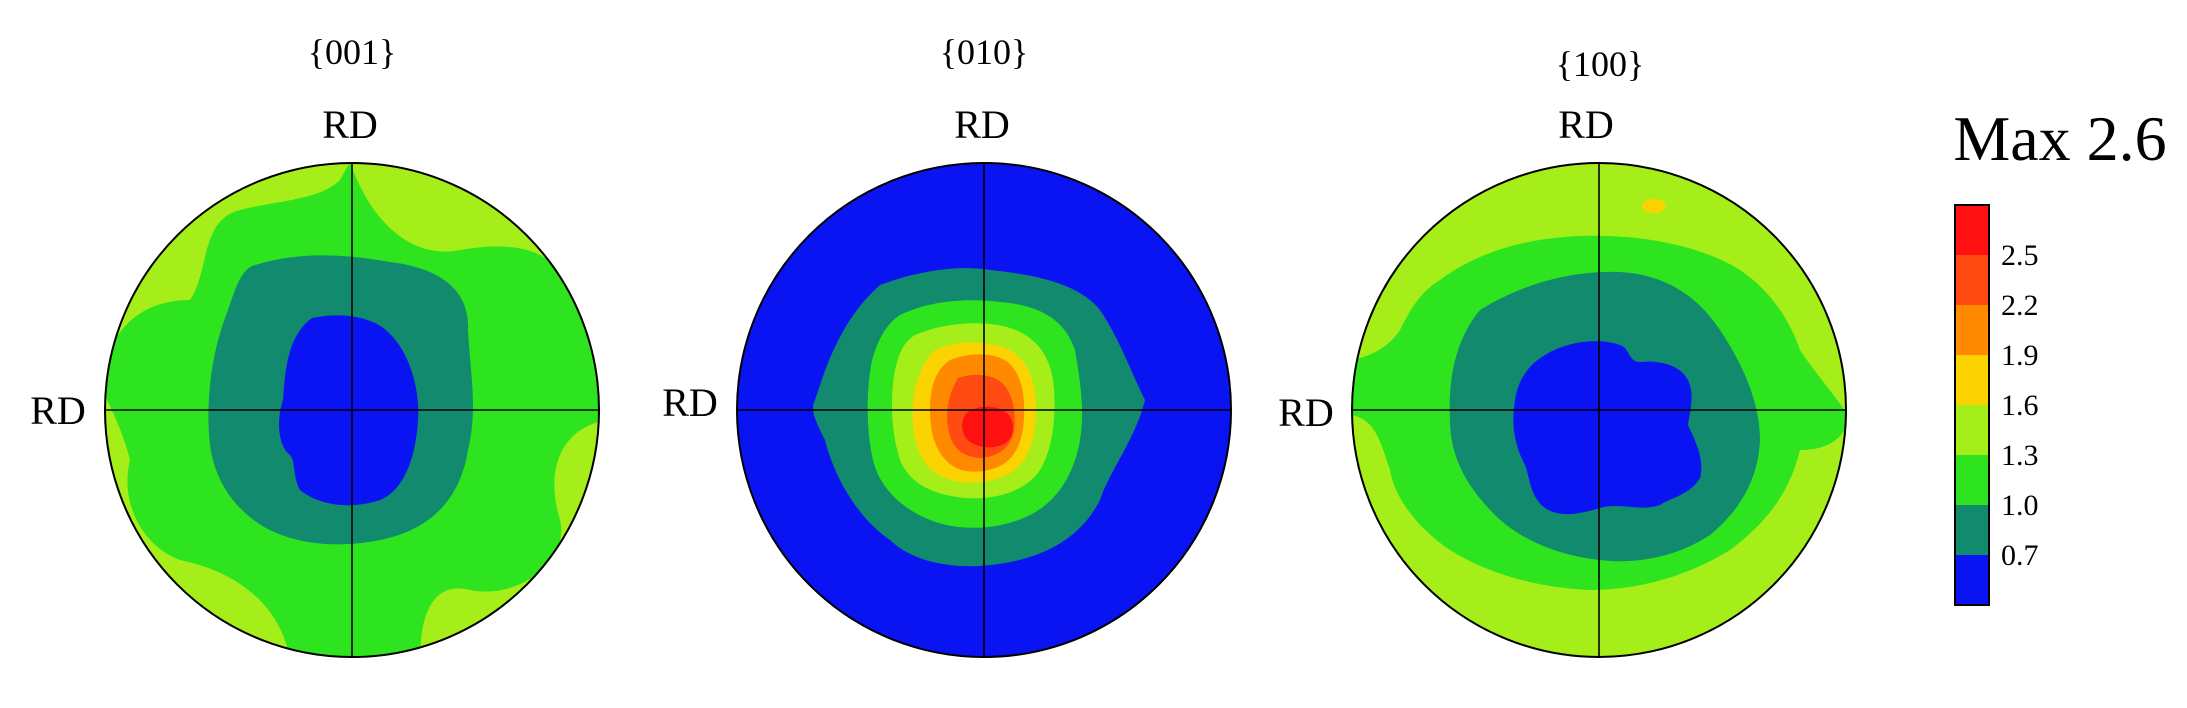 The image size is (2187, 708). What do you see at coordinates (2020, 505) in the screenshot?
I see `legend-level-label: 1.0` at bounding box center [2020, 505].